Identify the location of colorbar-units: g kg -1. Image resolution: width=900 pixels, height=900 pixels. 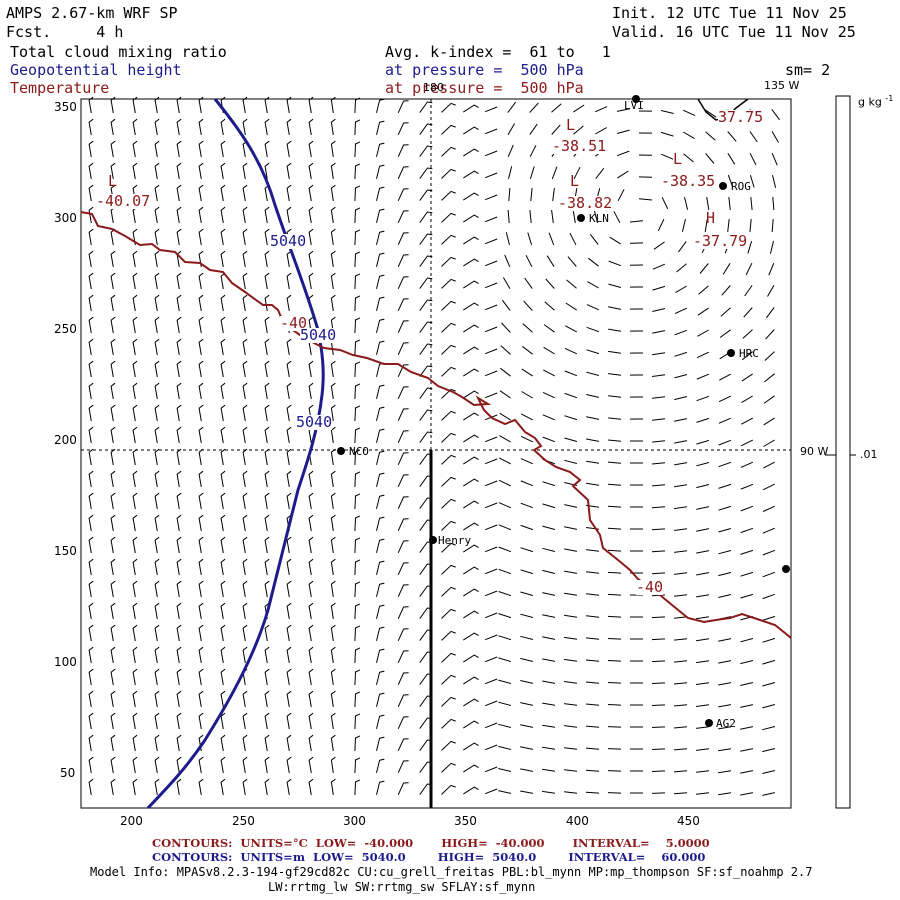
(876, 101).